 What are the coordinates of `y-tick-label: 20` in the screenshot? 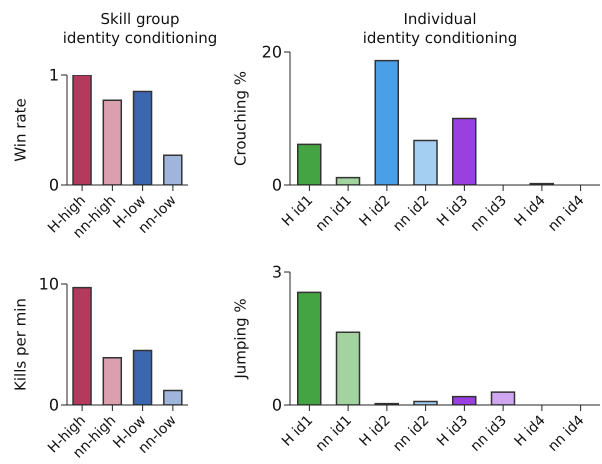 It's located at (272, 52).